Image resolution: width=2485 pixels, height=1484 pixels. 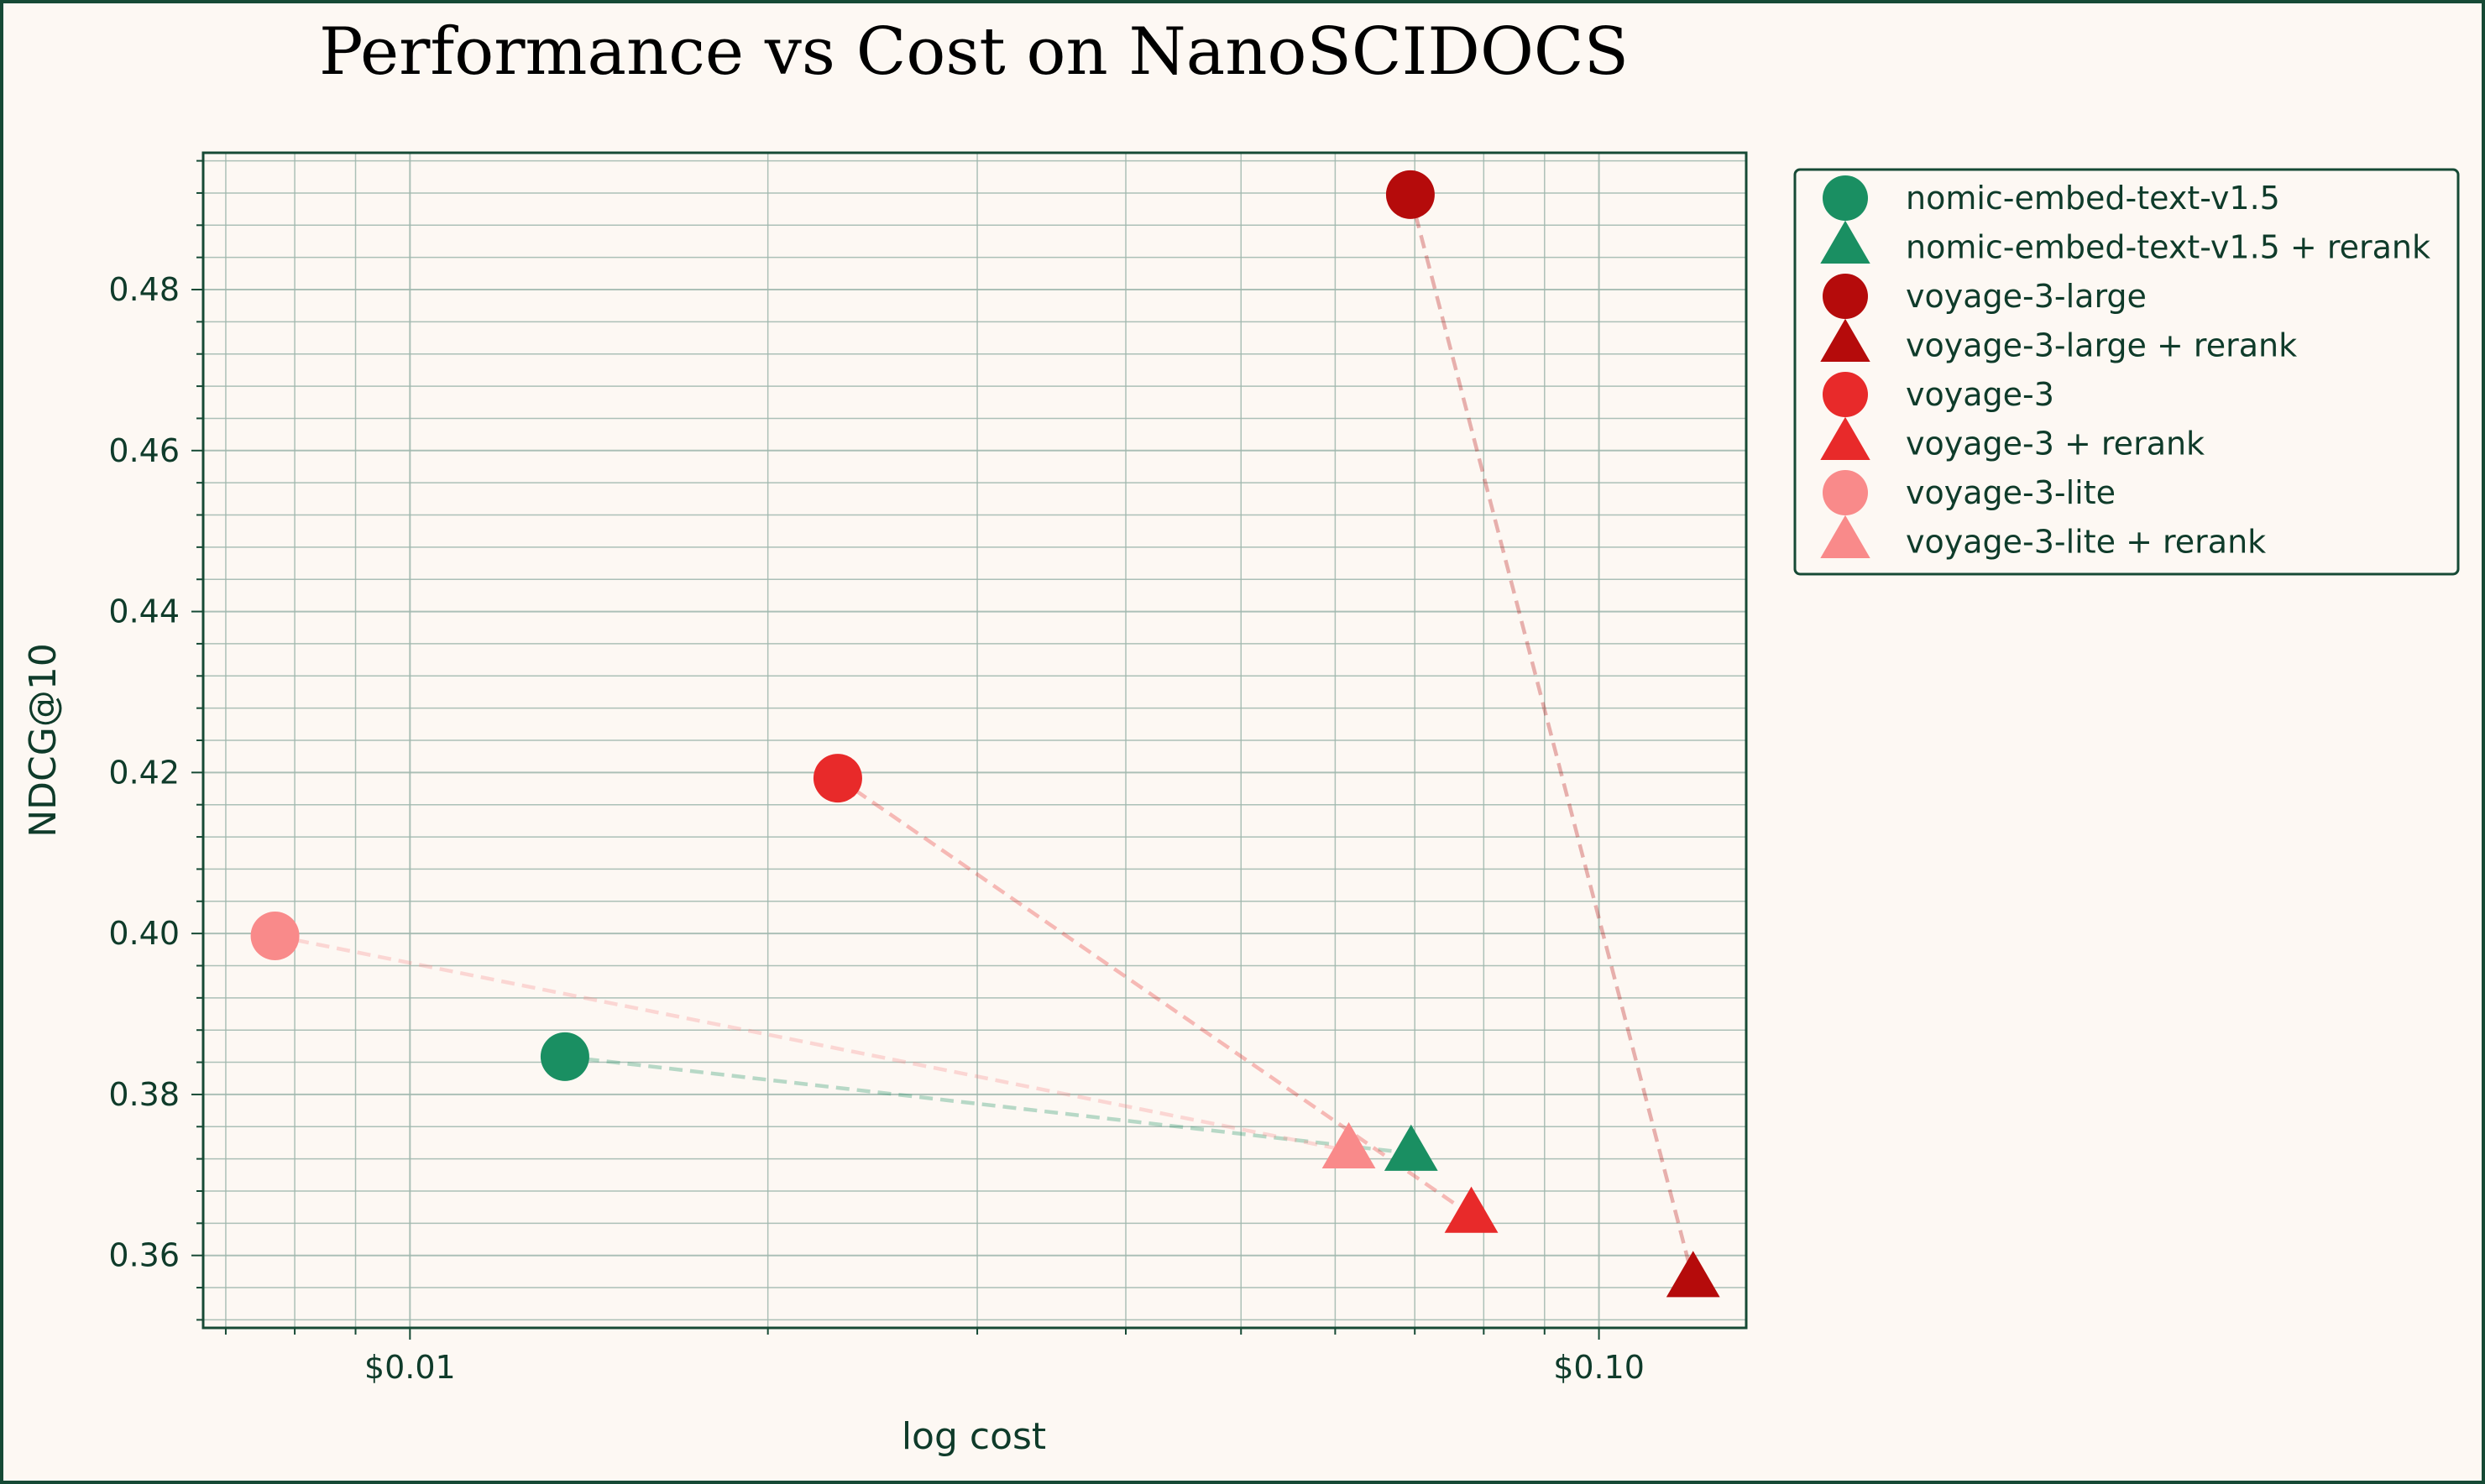 I want to click on y-tick-label: 0.42, so click(x=144, y=772).